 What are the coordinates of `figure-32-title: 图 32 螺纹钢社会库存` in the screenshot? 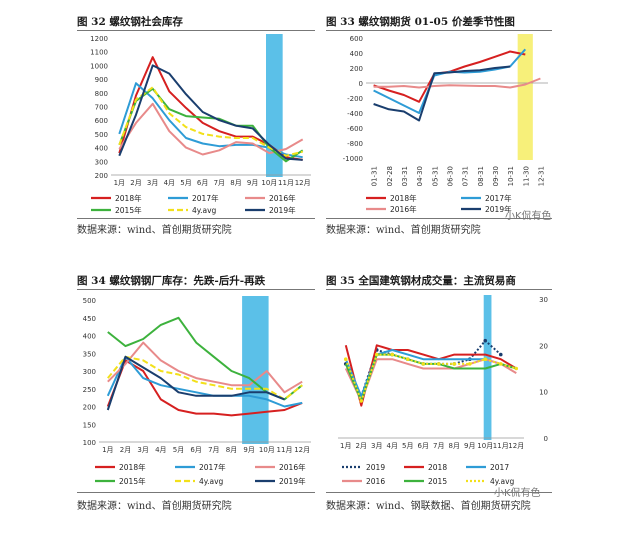 It's located at (130, 22).